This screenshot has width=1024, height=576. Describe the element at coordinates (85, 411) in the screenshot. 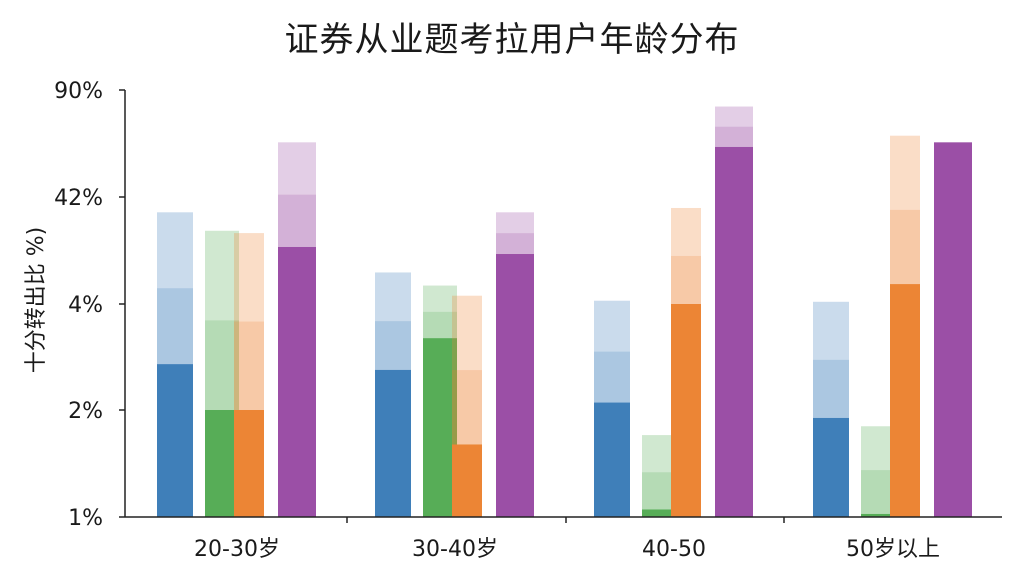

I see `y-tick-label: 2%` at that location.